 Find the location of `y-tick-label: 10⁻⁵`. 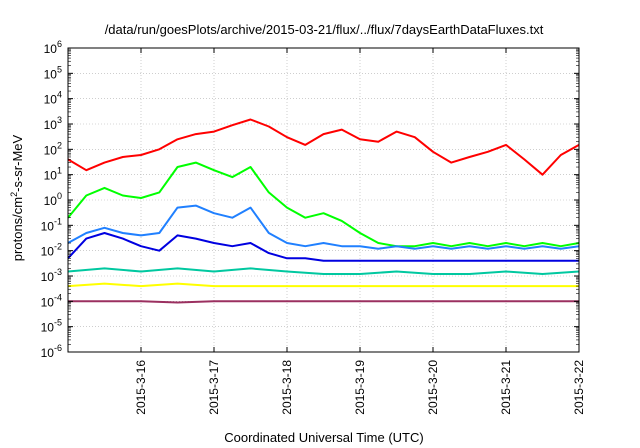

y-tick-label: 10⁻⁵ is located at coordinates (51, 326).